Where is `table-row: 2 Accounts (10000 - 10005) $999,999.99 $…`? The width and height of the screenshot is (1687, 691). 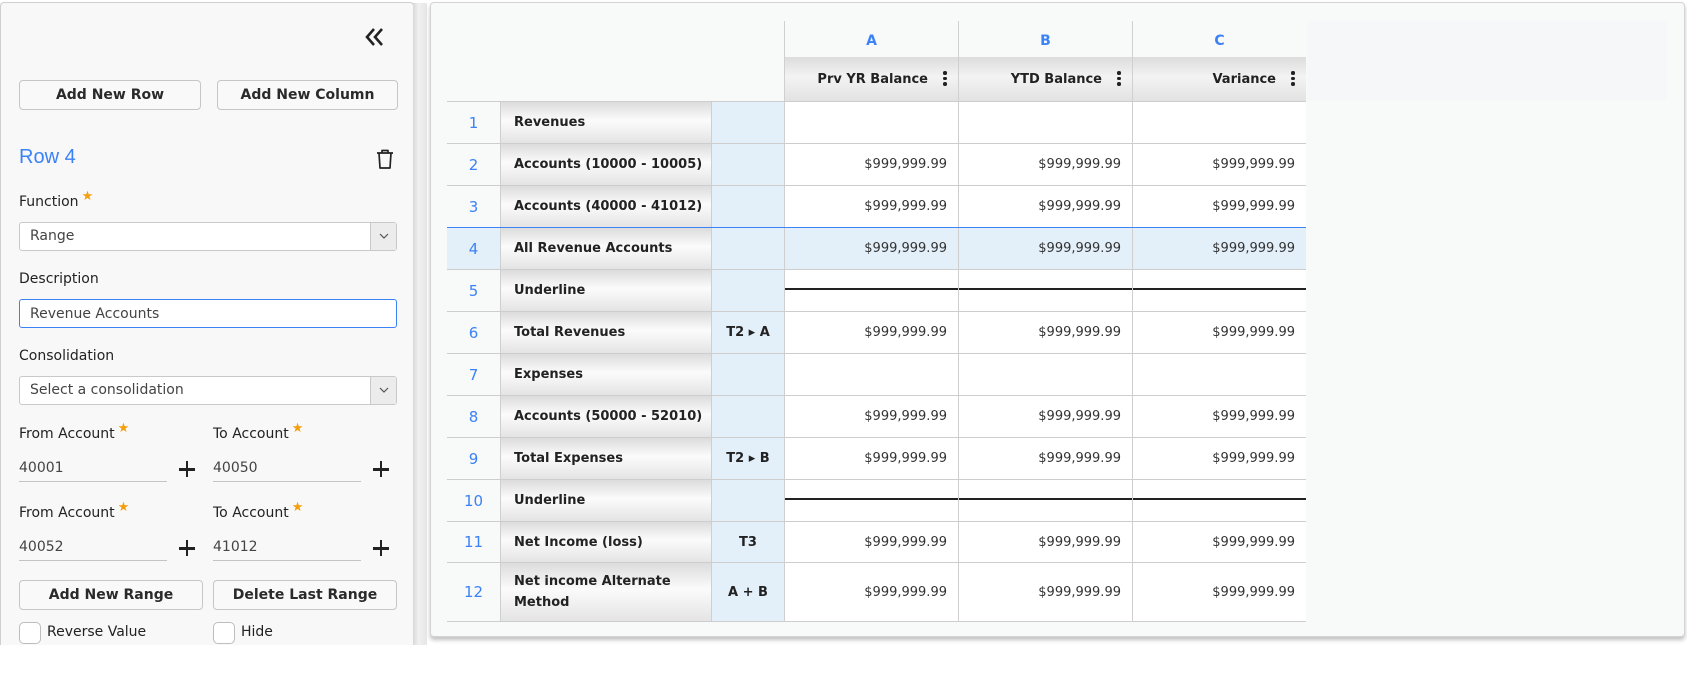
table-row: 2 Accounts (10000 - 10005) $999,999.99 $… is located at coordinates (876, 164).